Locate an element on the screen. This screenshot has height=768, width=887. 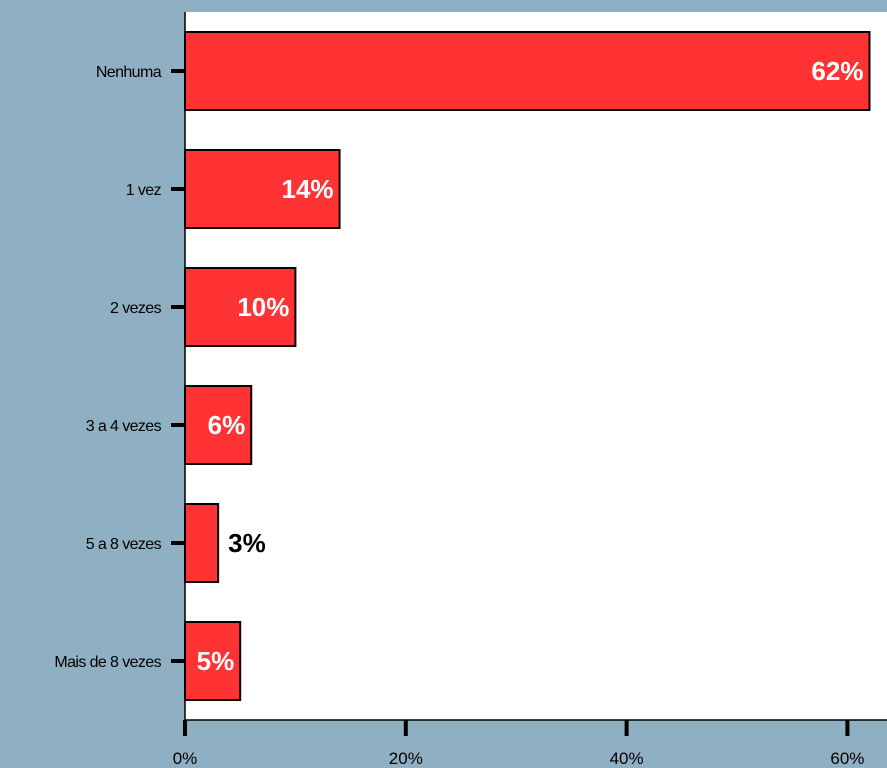
data-label: 5% is located at coordinates (216, 661).